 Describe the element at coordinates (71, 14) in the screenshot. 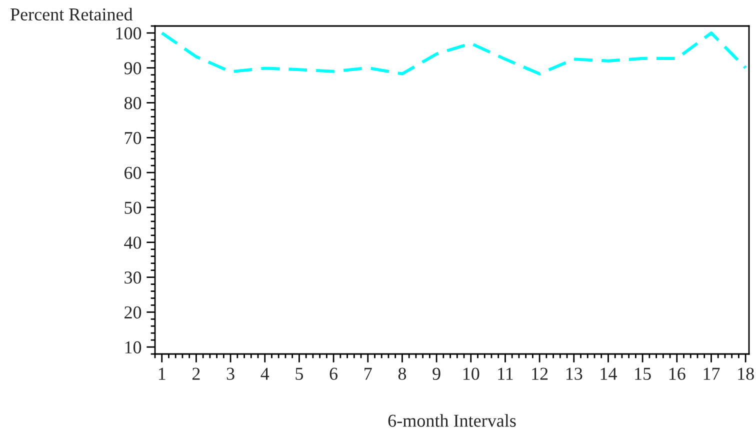

I see `y-axis-title: Percent Retained` at that location.